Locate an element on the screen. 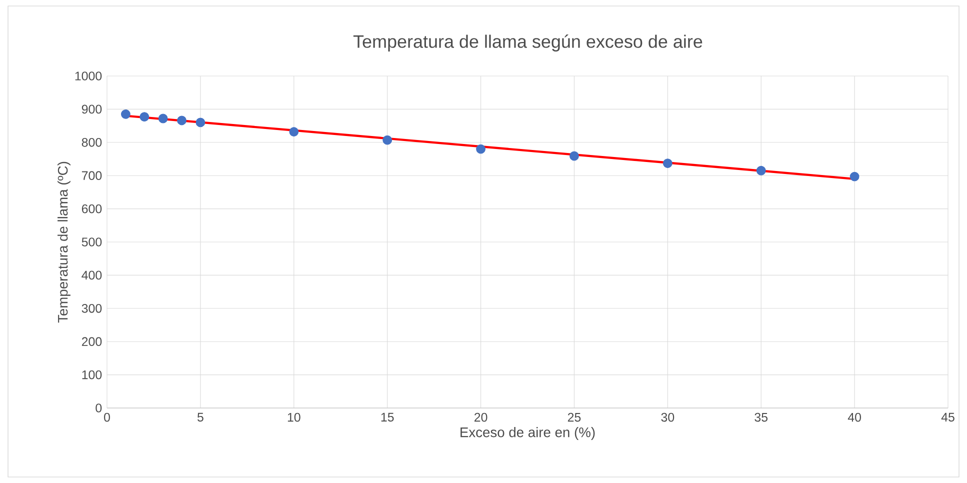  x-tick-label: 45 is located at coordinates (947, 417).